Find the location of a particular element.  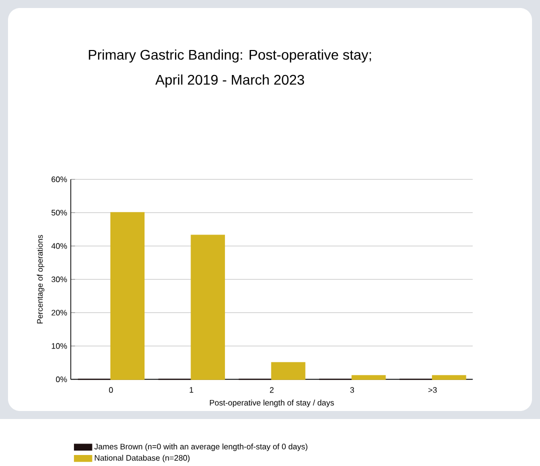

y-tick-label: 10% is located at coordinates (59, 346).